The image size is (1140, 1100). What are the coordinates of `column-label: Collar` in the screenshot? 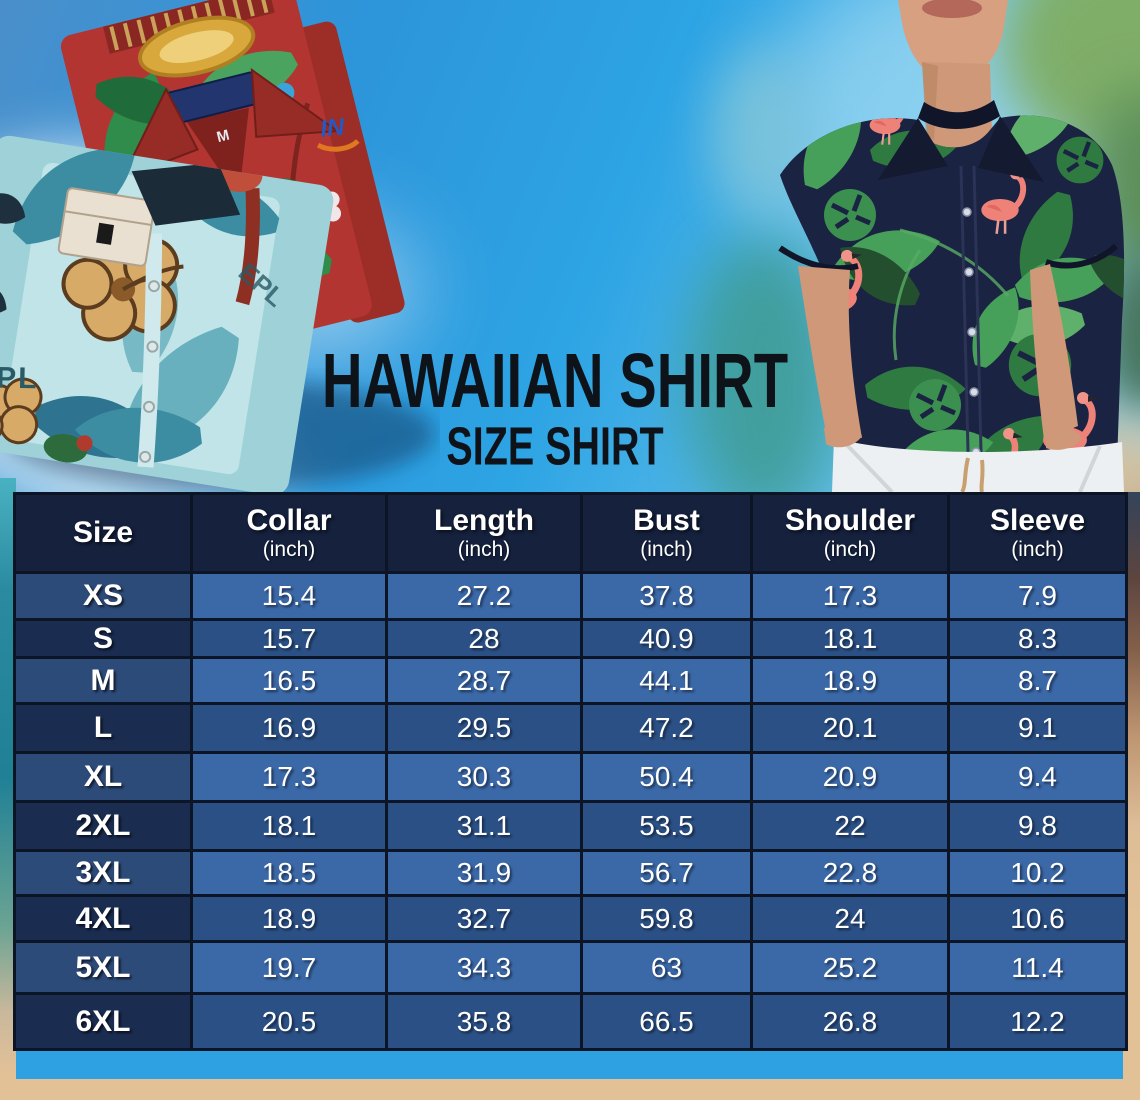 It's located at (289, 521).